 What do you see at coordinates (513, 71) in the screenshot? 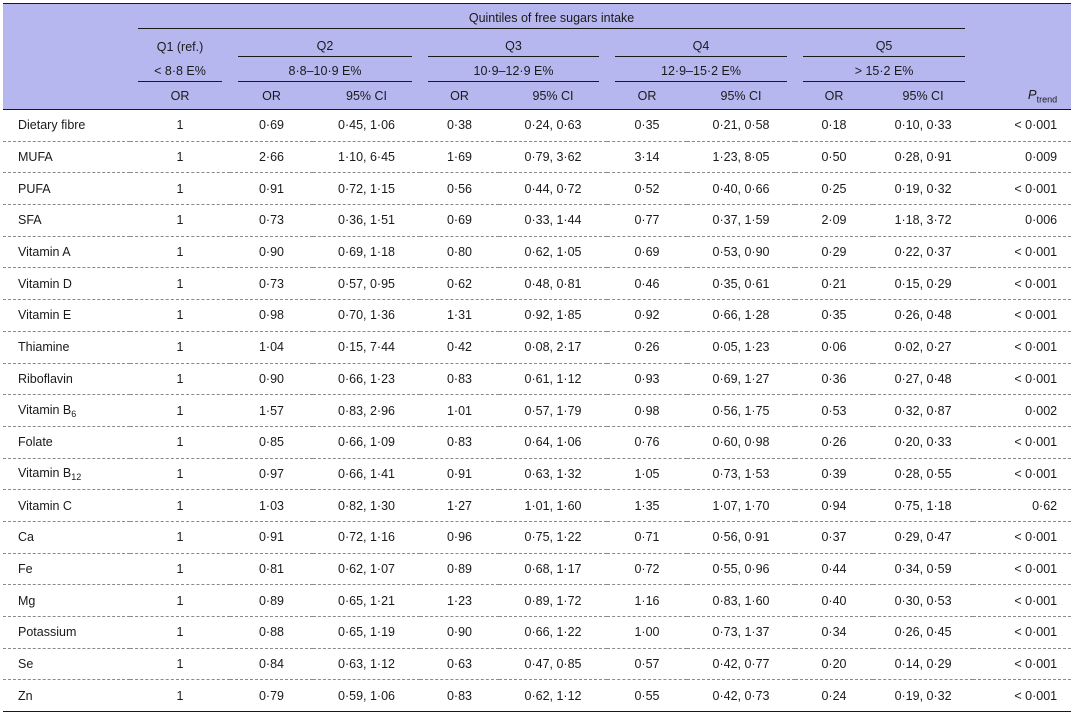
I see `range-q3: 10·9–12·9 E%` at bounding box center [513, 71].